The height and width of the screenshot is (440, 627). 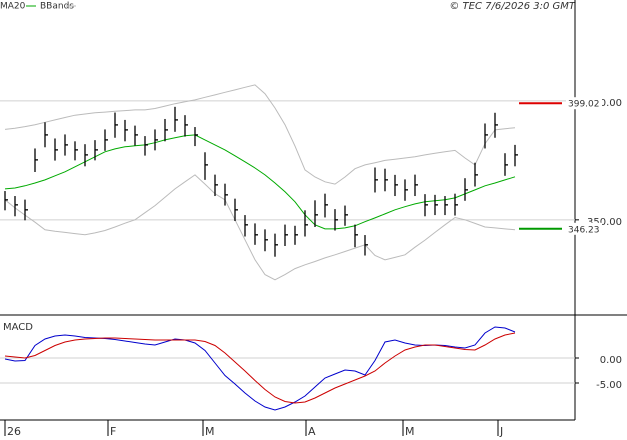 I want to click on legend-label: MA20, so click(x=13, y=7).